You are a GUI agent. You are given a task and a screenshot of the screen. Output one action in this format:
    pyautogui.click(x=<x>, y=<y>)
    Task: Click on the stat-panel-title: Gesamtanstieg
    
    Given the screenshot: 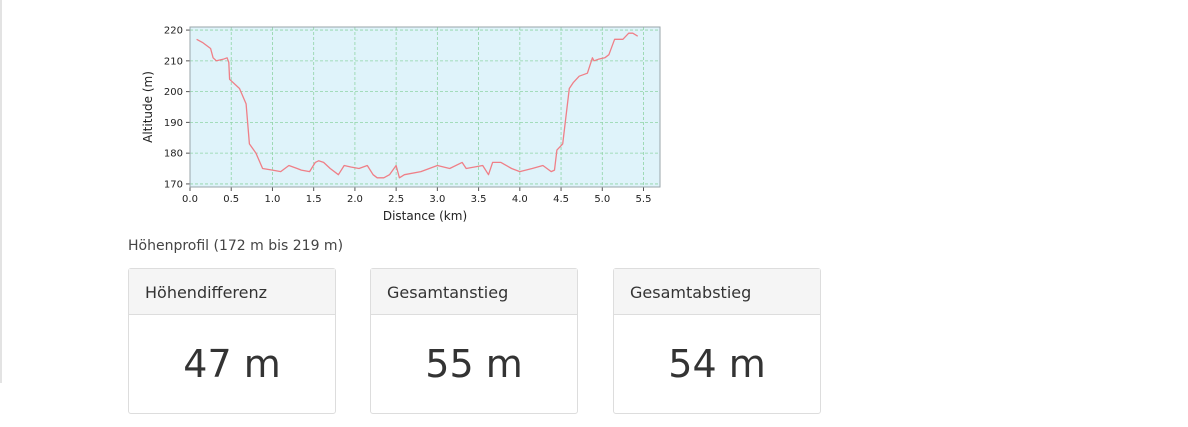 What is the action you would take?
    pyautogui.click(x=474, y=292)
    